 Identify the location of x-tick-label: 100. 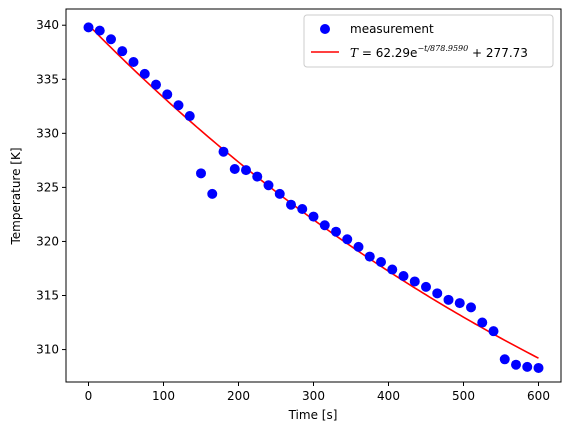
(163, 396).